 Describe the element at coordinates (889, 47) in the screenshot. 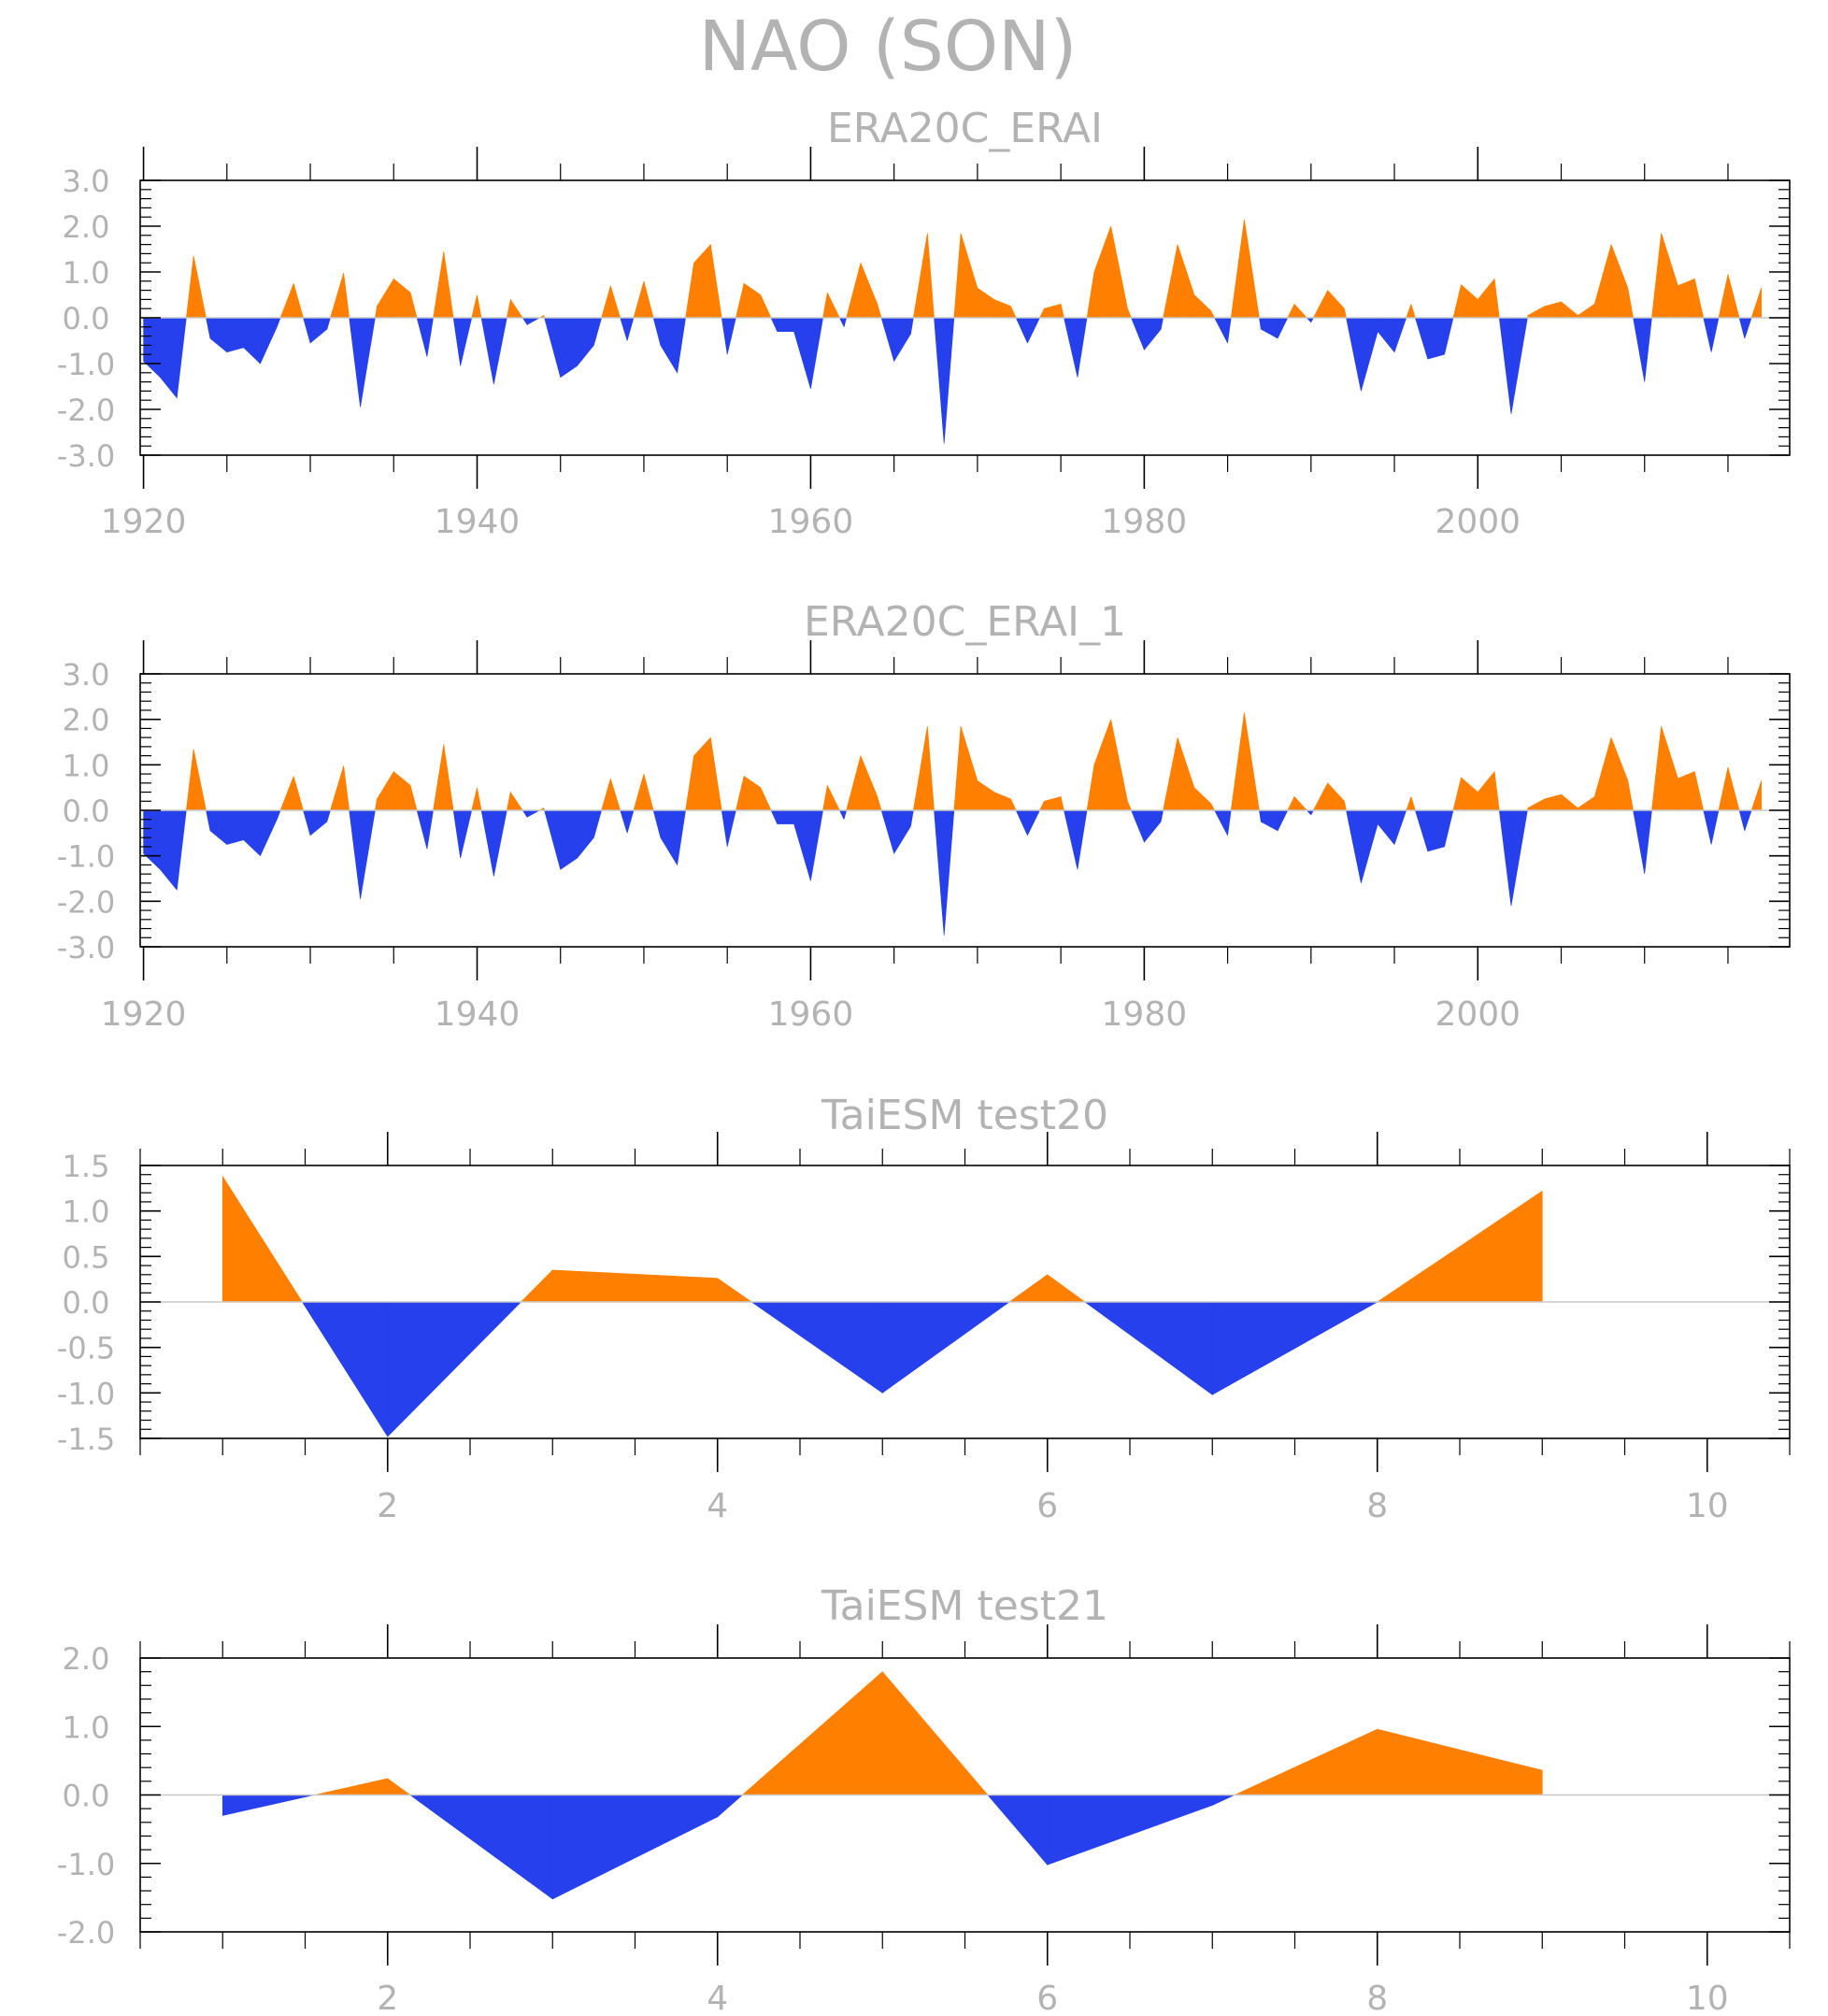

I see `figure-title: NAO (SON)` at that location.